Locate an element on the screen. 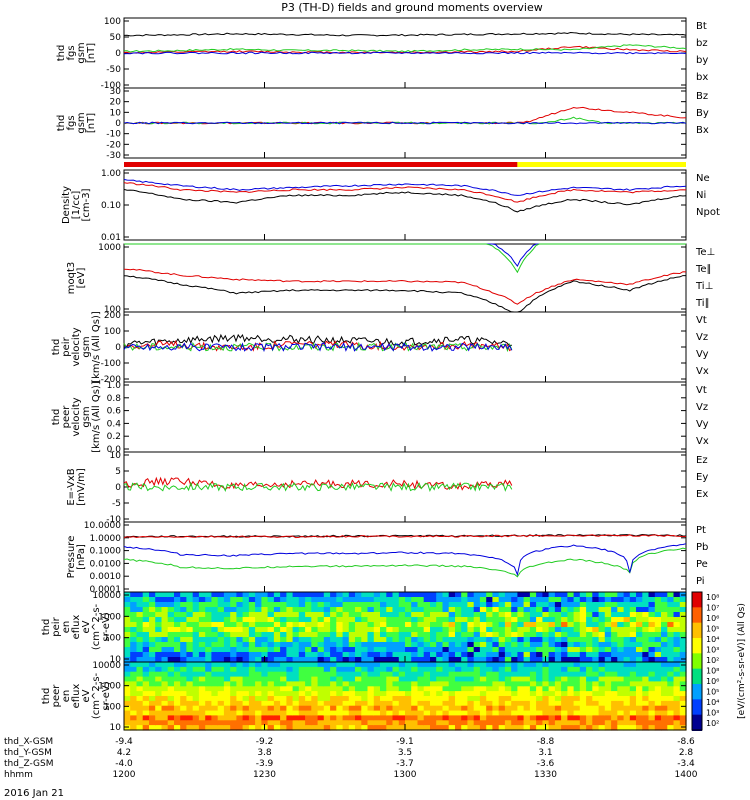 This screenshot has height=800, width=750. y-tick-label: -10 is located at coordinates (113, 520).